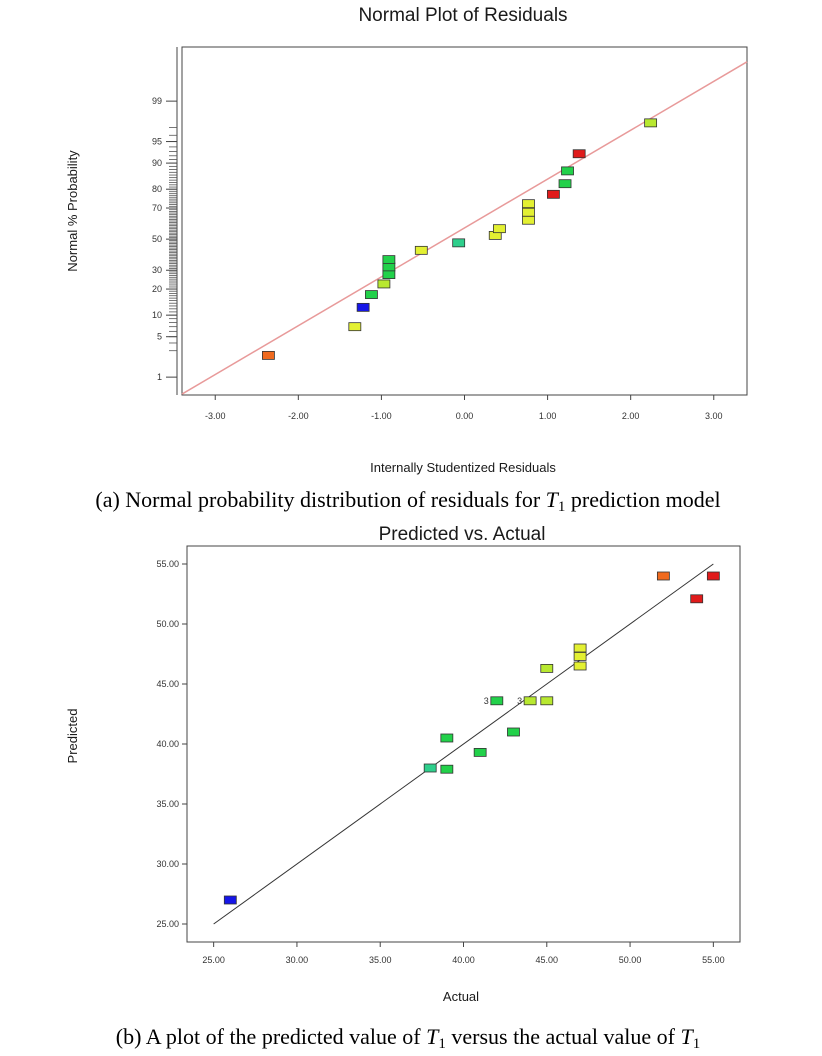 This screenshot has width=822, height=1056. What do you see at coordinates (167, 864) in the screenshot?
I see `chart-b-y-tick-label: 30.00` at bounding box center [167, 864].